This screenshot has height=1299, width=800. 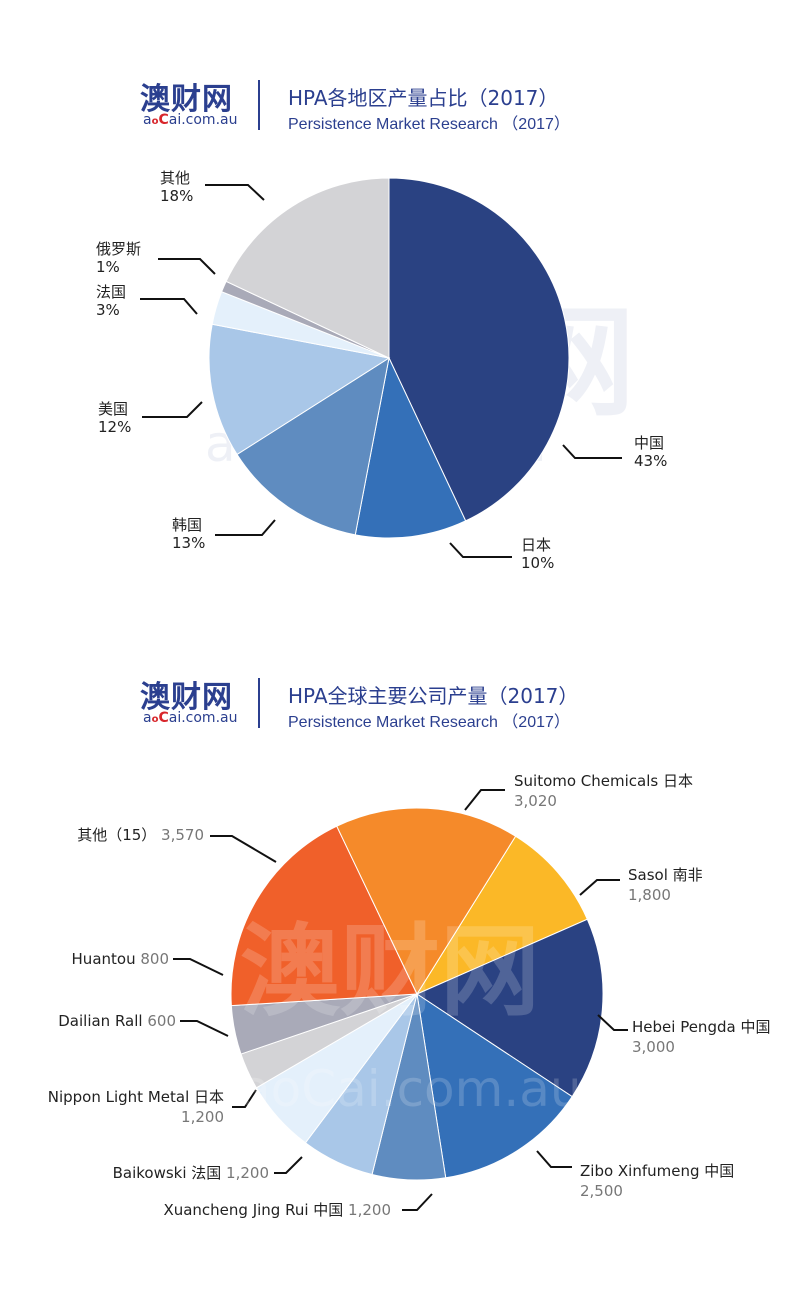 I want to click on slice-name: Sasol 南非, so click(x=665, y=875).